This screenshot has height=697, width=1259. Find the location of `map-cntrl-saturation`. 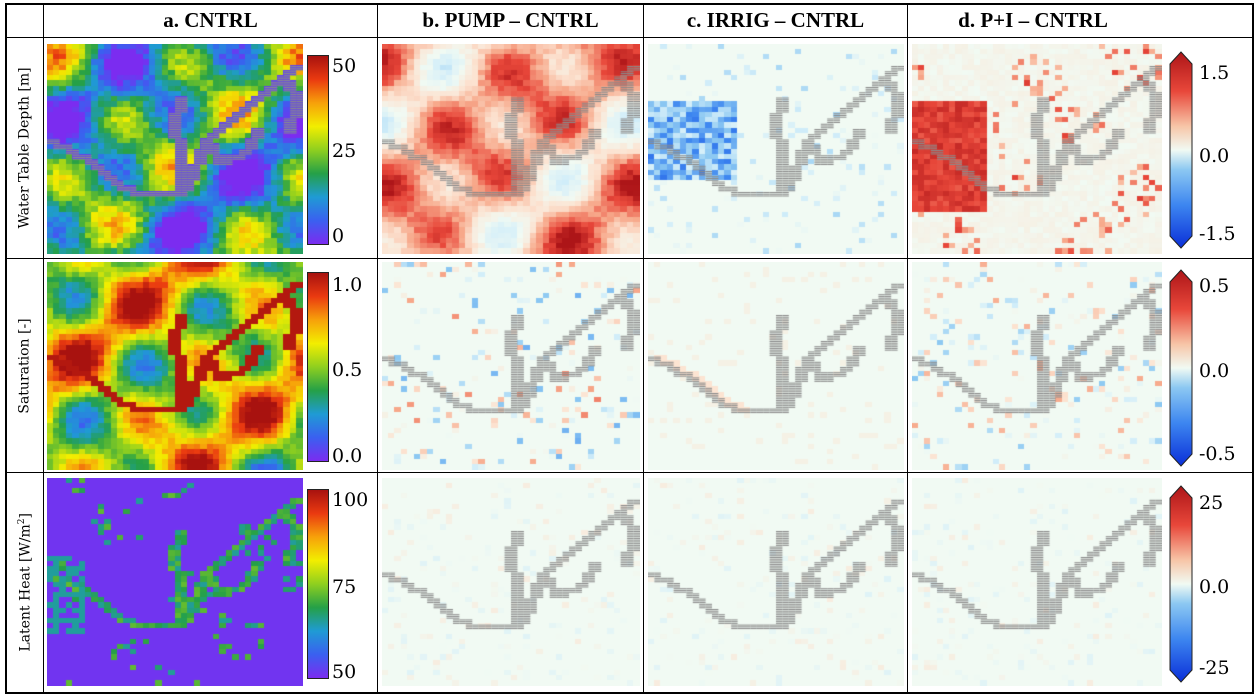

map-cntrl-saturation is located at coordinates (175, 366).